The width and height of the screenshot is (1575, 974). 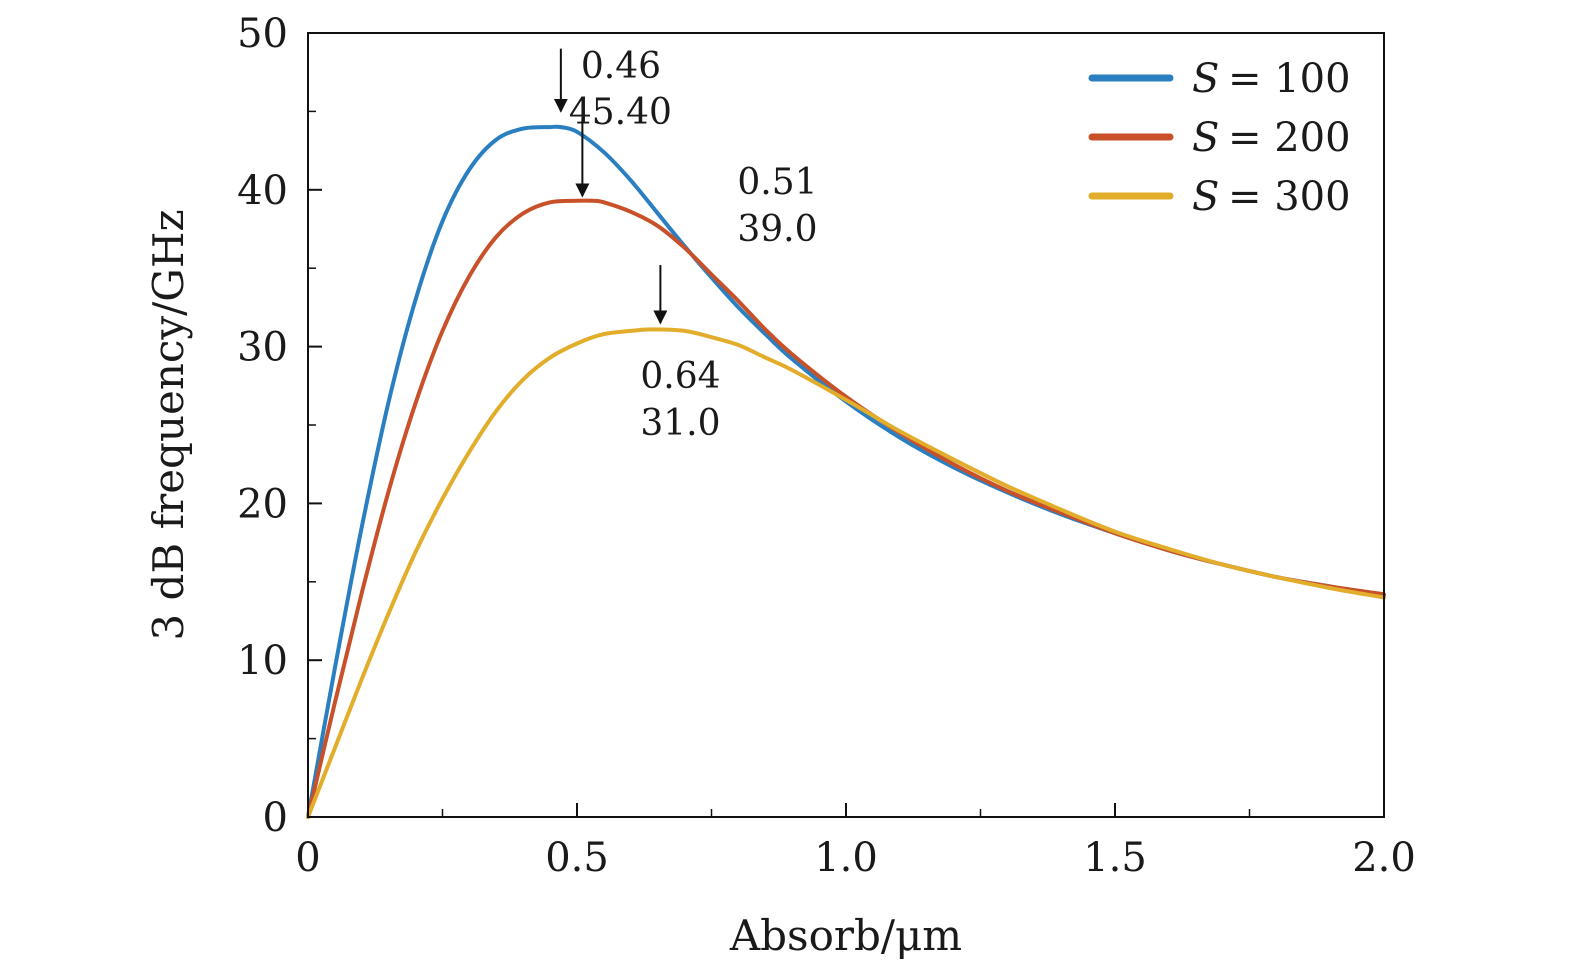 What do you see at coordinates (680, 423) in the screenshot?
I see `annotation-label-3-y: 31.0` at bounding box center [680, 423].